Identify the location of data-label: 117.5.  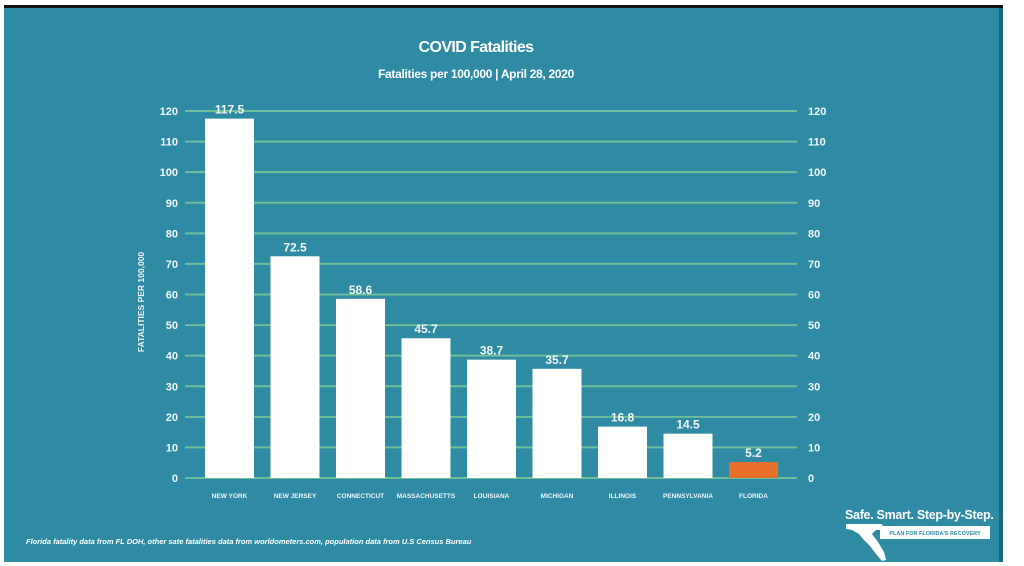
(230, 110).